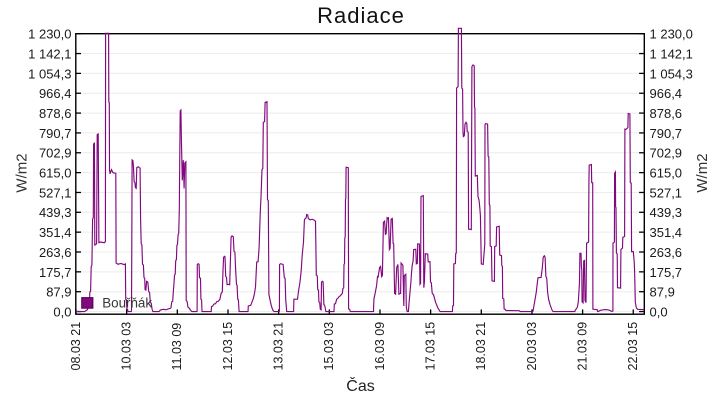 The width and height of the screenshot is (720, 400). What do you see at coordinates (380, 346) in the screenshot?
I see `svg-text: 16.03 09` at bounding box center [380, 346].